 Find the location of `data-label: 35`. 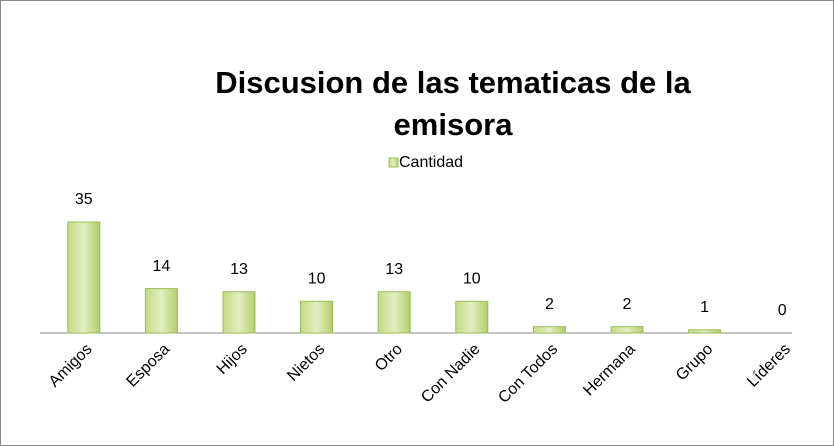

data-label: 35 is located at coordinates (84, 199).